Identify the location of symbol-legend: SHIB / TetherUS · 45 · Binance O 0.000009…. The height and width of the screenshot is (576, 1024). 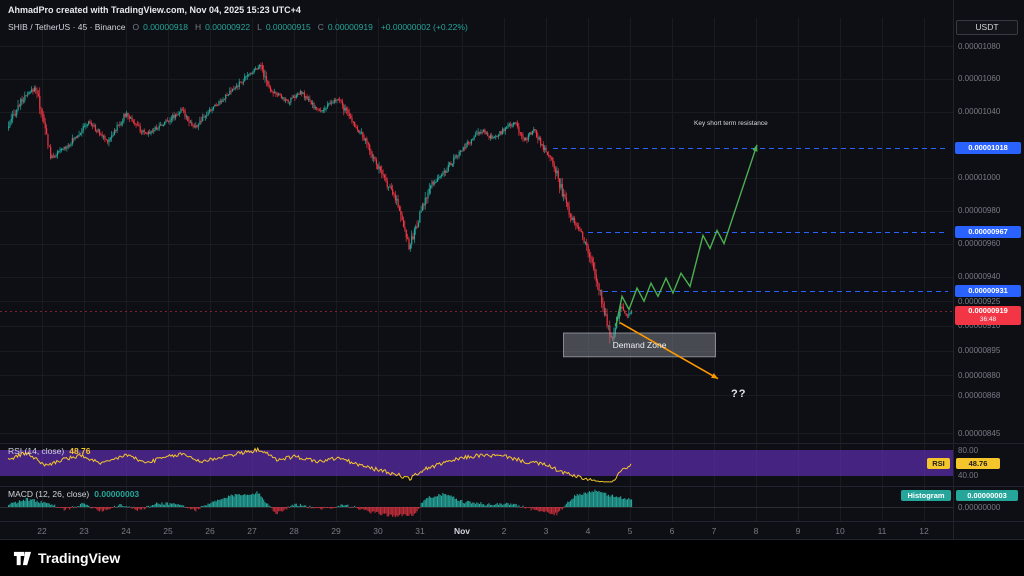
(238, 27).